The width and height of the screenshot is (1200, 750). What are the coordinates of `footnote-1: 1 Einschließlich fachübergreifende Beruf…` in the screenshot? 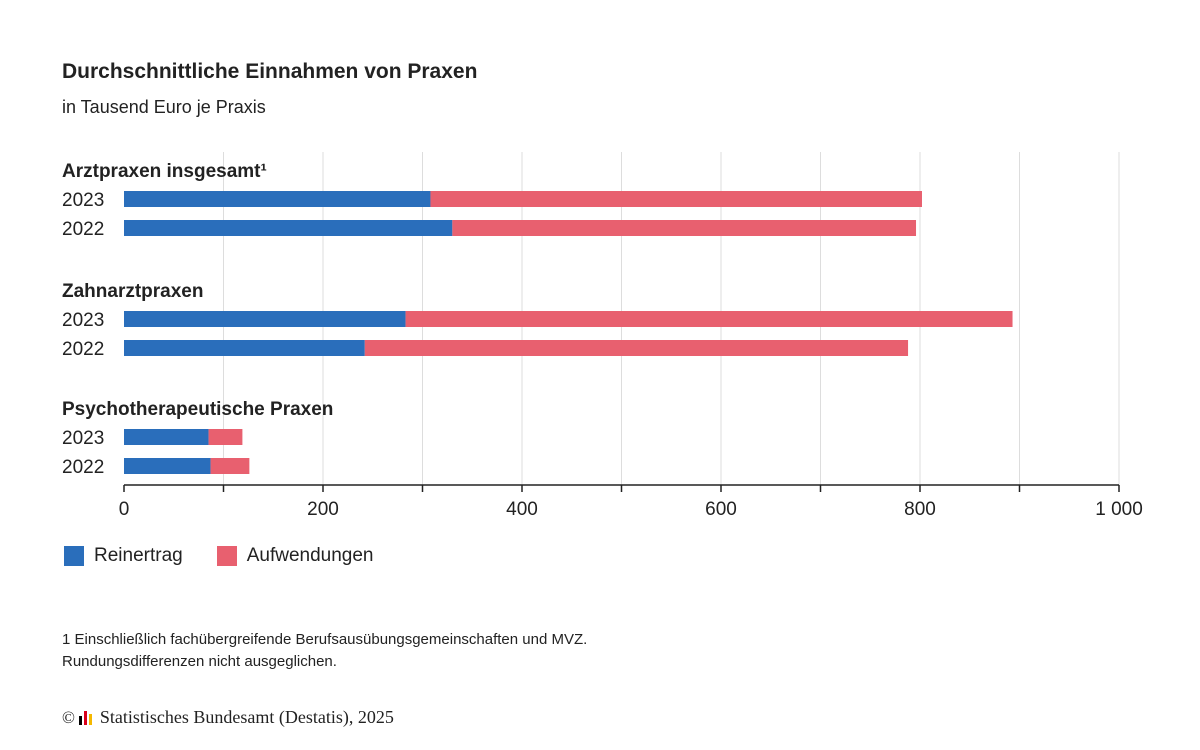 It's located at (325, 639).